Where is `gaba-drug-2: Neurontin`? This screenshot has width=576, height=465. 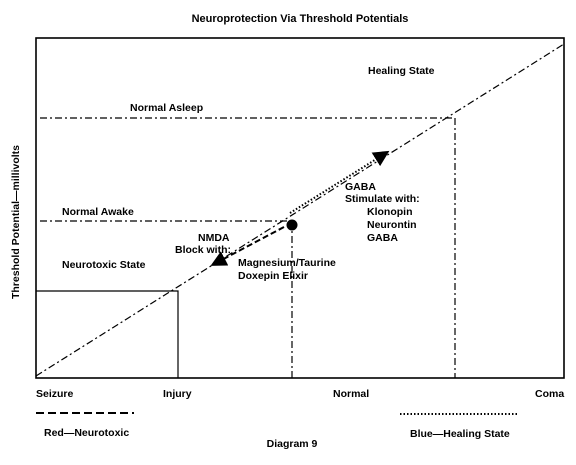 gaba-drug-2: Neurontin is located at coordinates (392, 225).